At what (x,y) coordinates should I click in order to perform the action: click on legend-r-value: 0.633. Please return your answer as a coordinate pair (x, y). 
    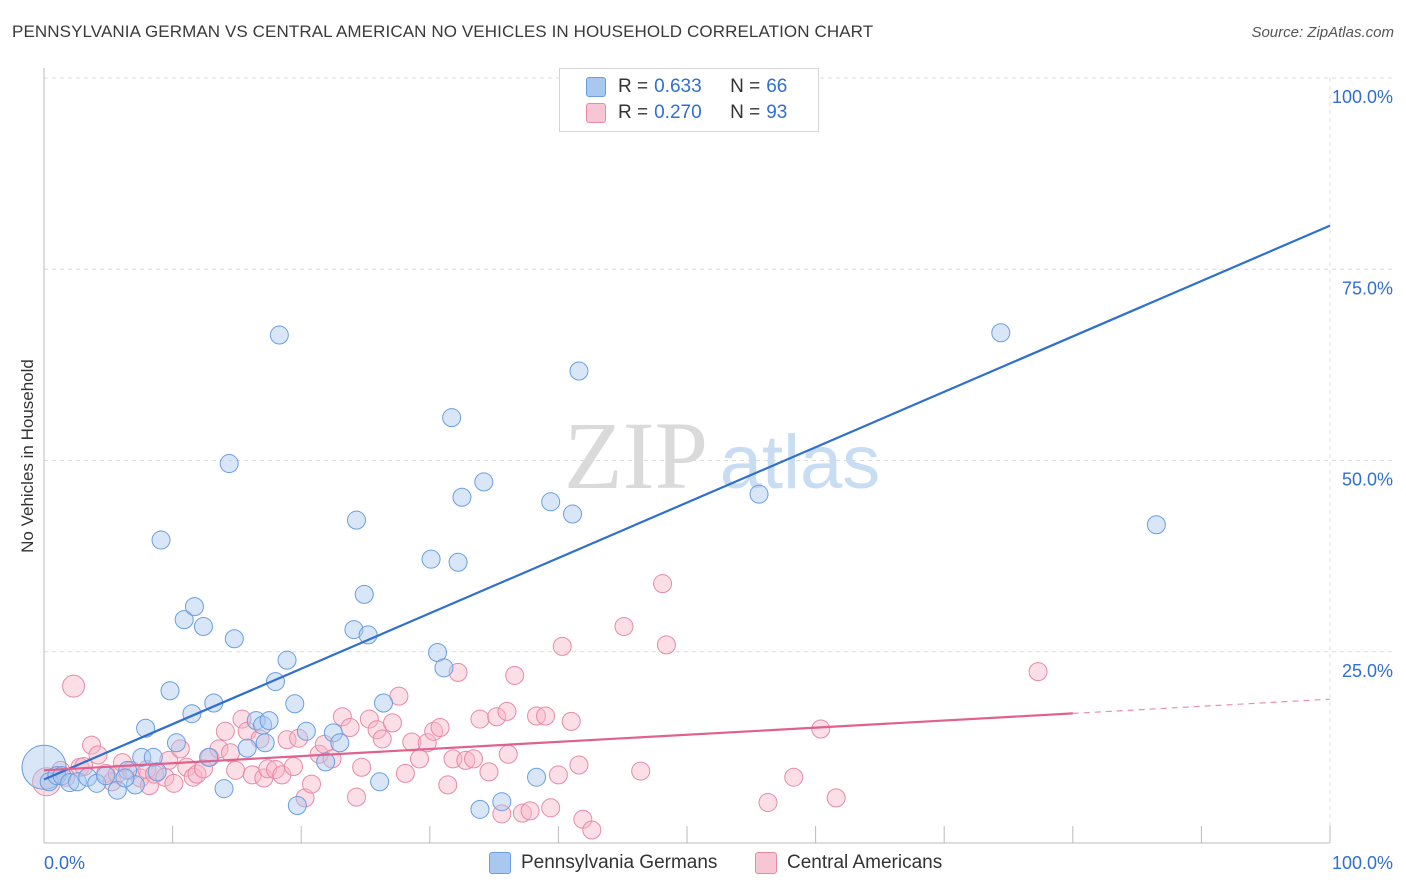
    Looking at the image, I should click on (678, 86).